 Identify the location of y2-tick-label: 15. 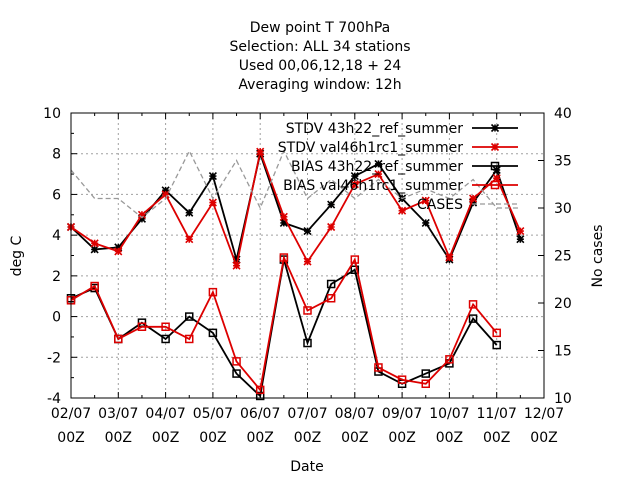
(563, 352).